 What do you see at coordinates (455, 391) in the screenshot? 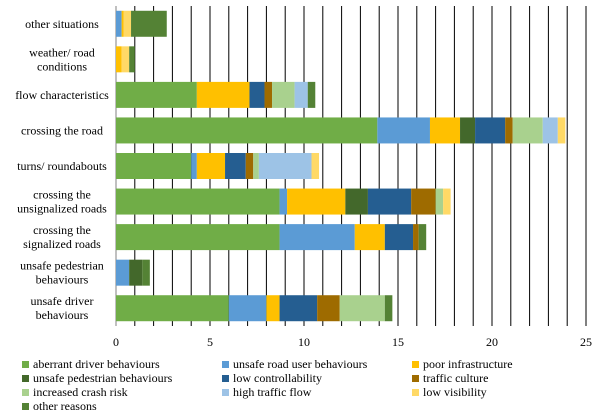
I see `legend-label: low visibility` at bounding box center [455, 391].